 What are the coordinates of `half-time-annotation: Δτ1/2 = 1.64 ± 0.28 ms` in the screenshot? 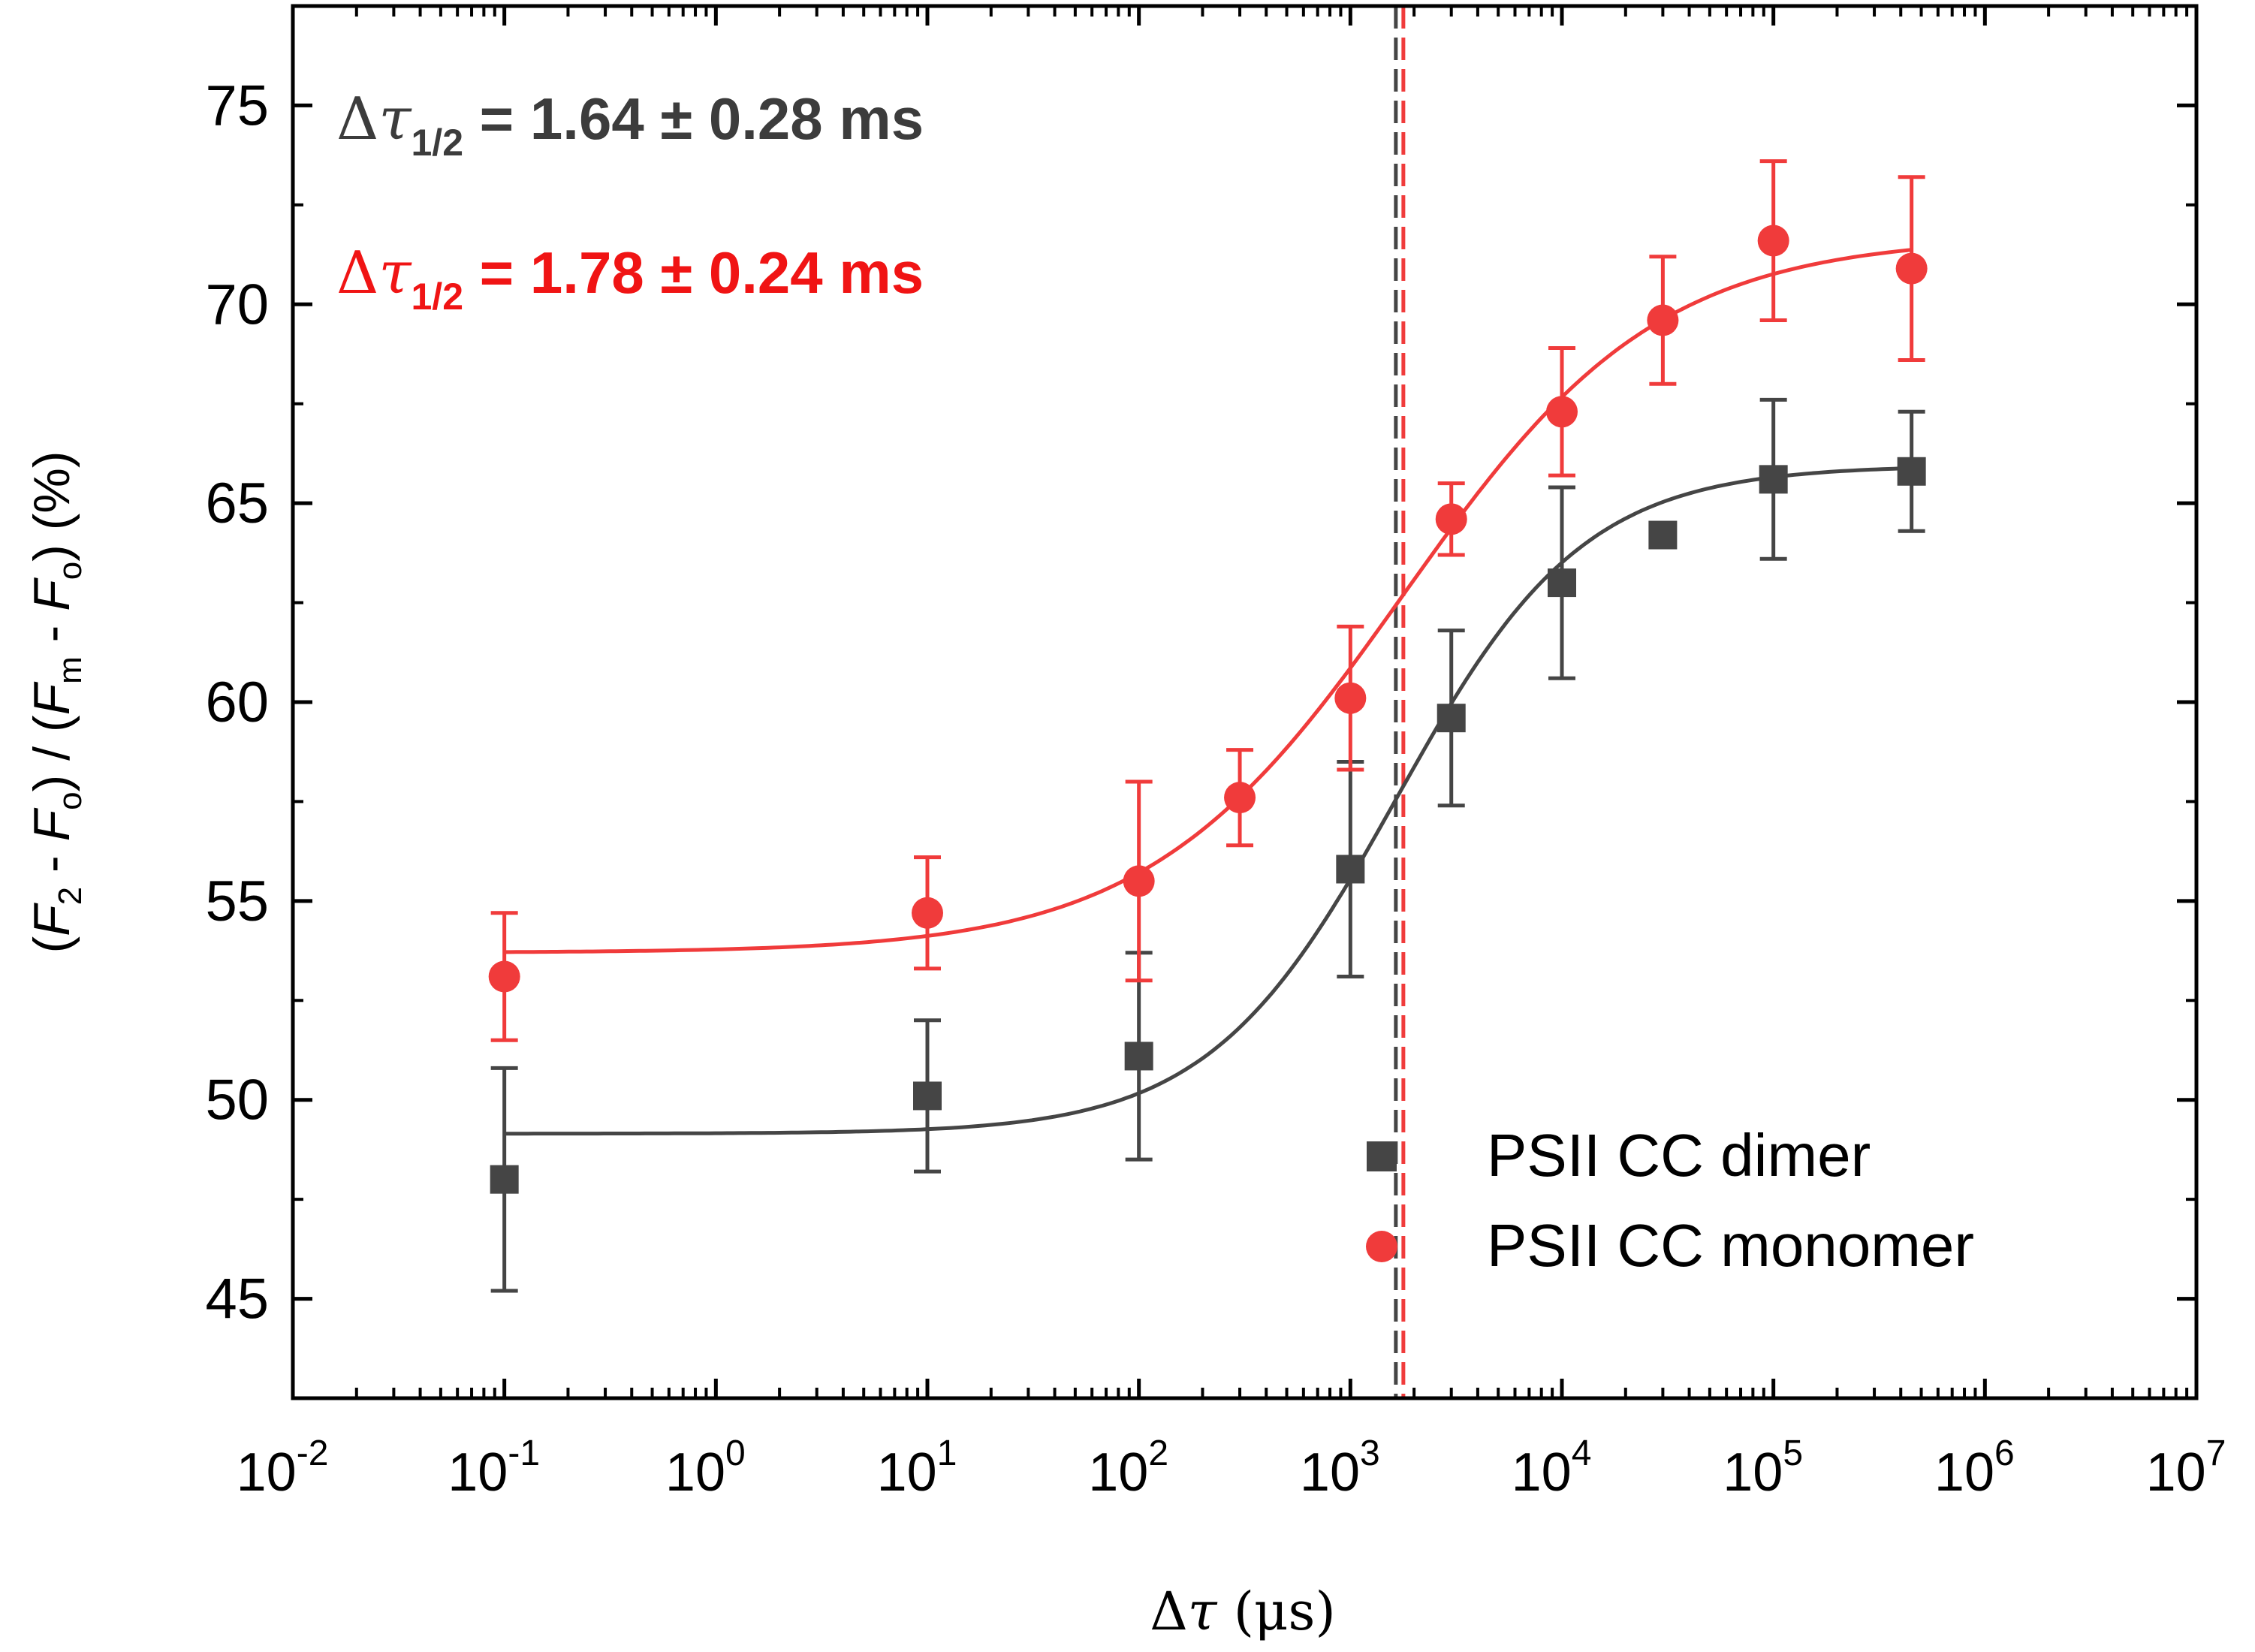 It's located at (630, 125).